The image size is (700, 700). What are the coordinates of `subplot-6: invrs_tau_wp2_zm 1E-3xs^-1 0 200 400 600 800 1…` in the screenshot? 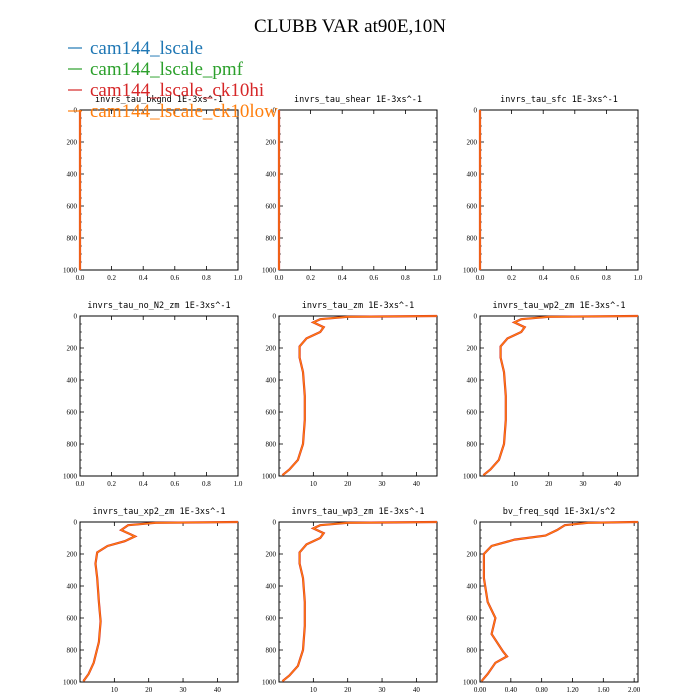 It's located at (551, 394).